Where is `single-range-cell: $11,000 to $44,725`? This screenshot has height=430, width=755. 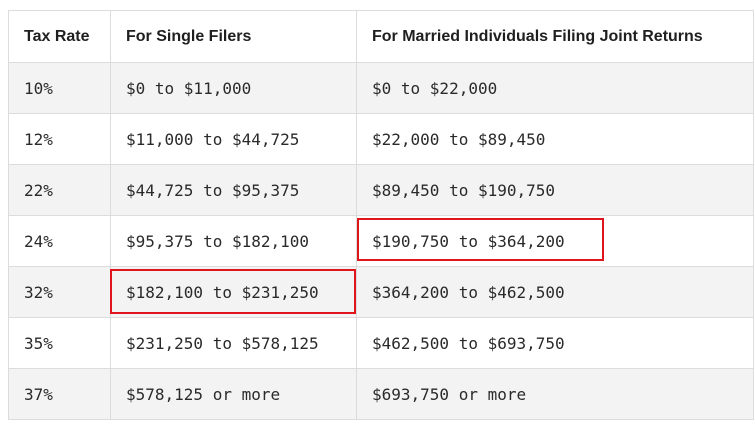 single-range-cell: $11,000 to $44,725 is located at coordinates (233, 139).